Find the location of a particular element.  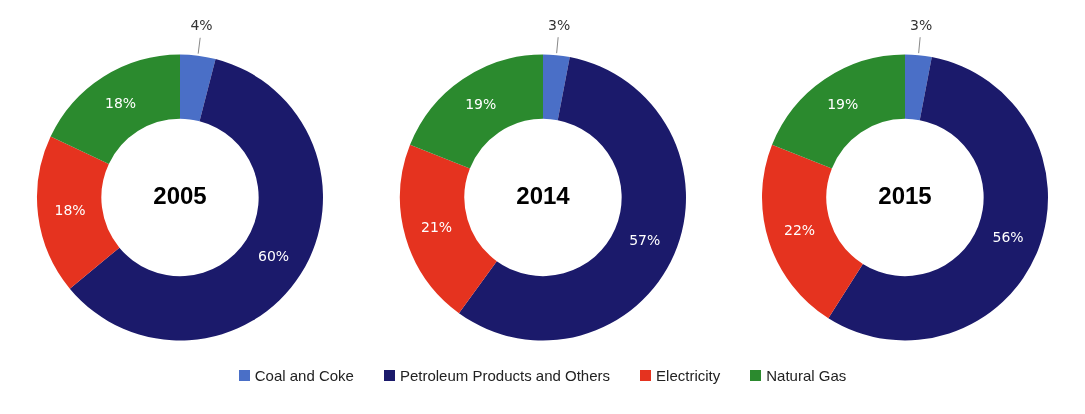

legend-label: Electricity is located at coordinates (688, 375).